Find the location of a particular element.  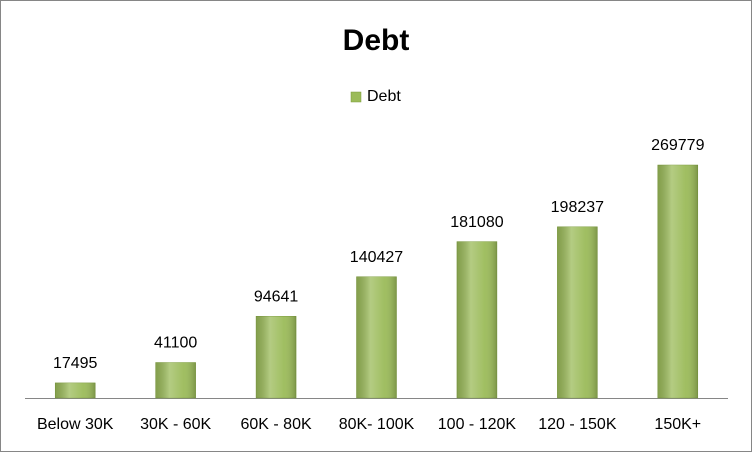

value-label: 94641 is located at coordinates (276, 296).